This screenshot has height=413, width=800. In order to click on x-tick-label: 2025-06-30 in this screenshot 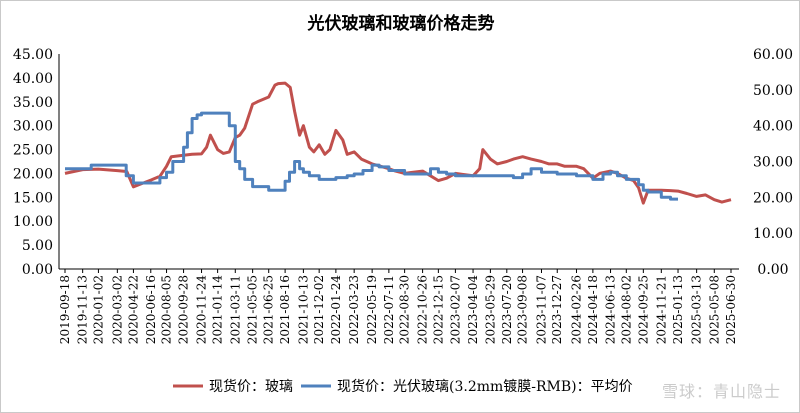, I will do `click(731, 309)`.